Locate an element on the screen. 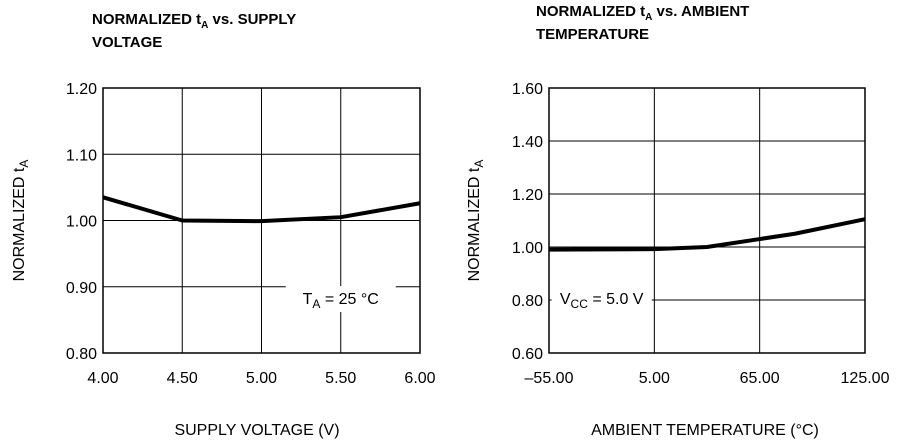 The height and width of the screenshot is (442, 899). x-axis-label: SUPPLY VOLTAGE (V) is located at coordinates (256, 430).